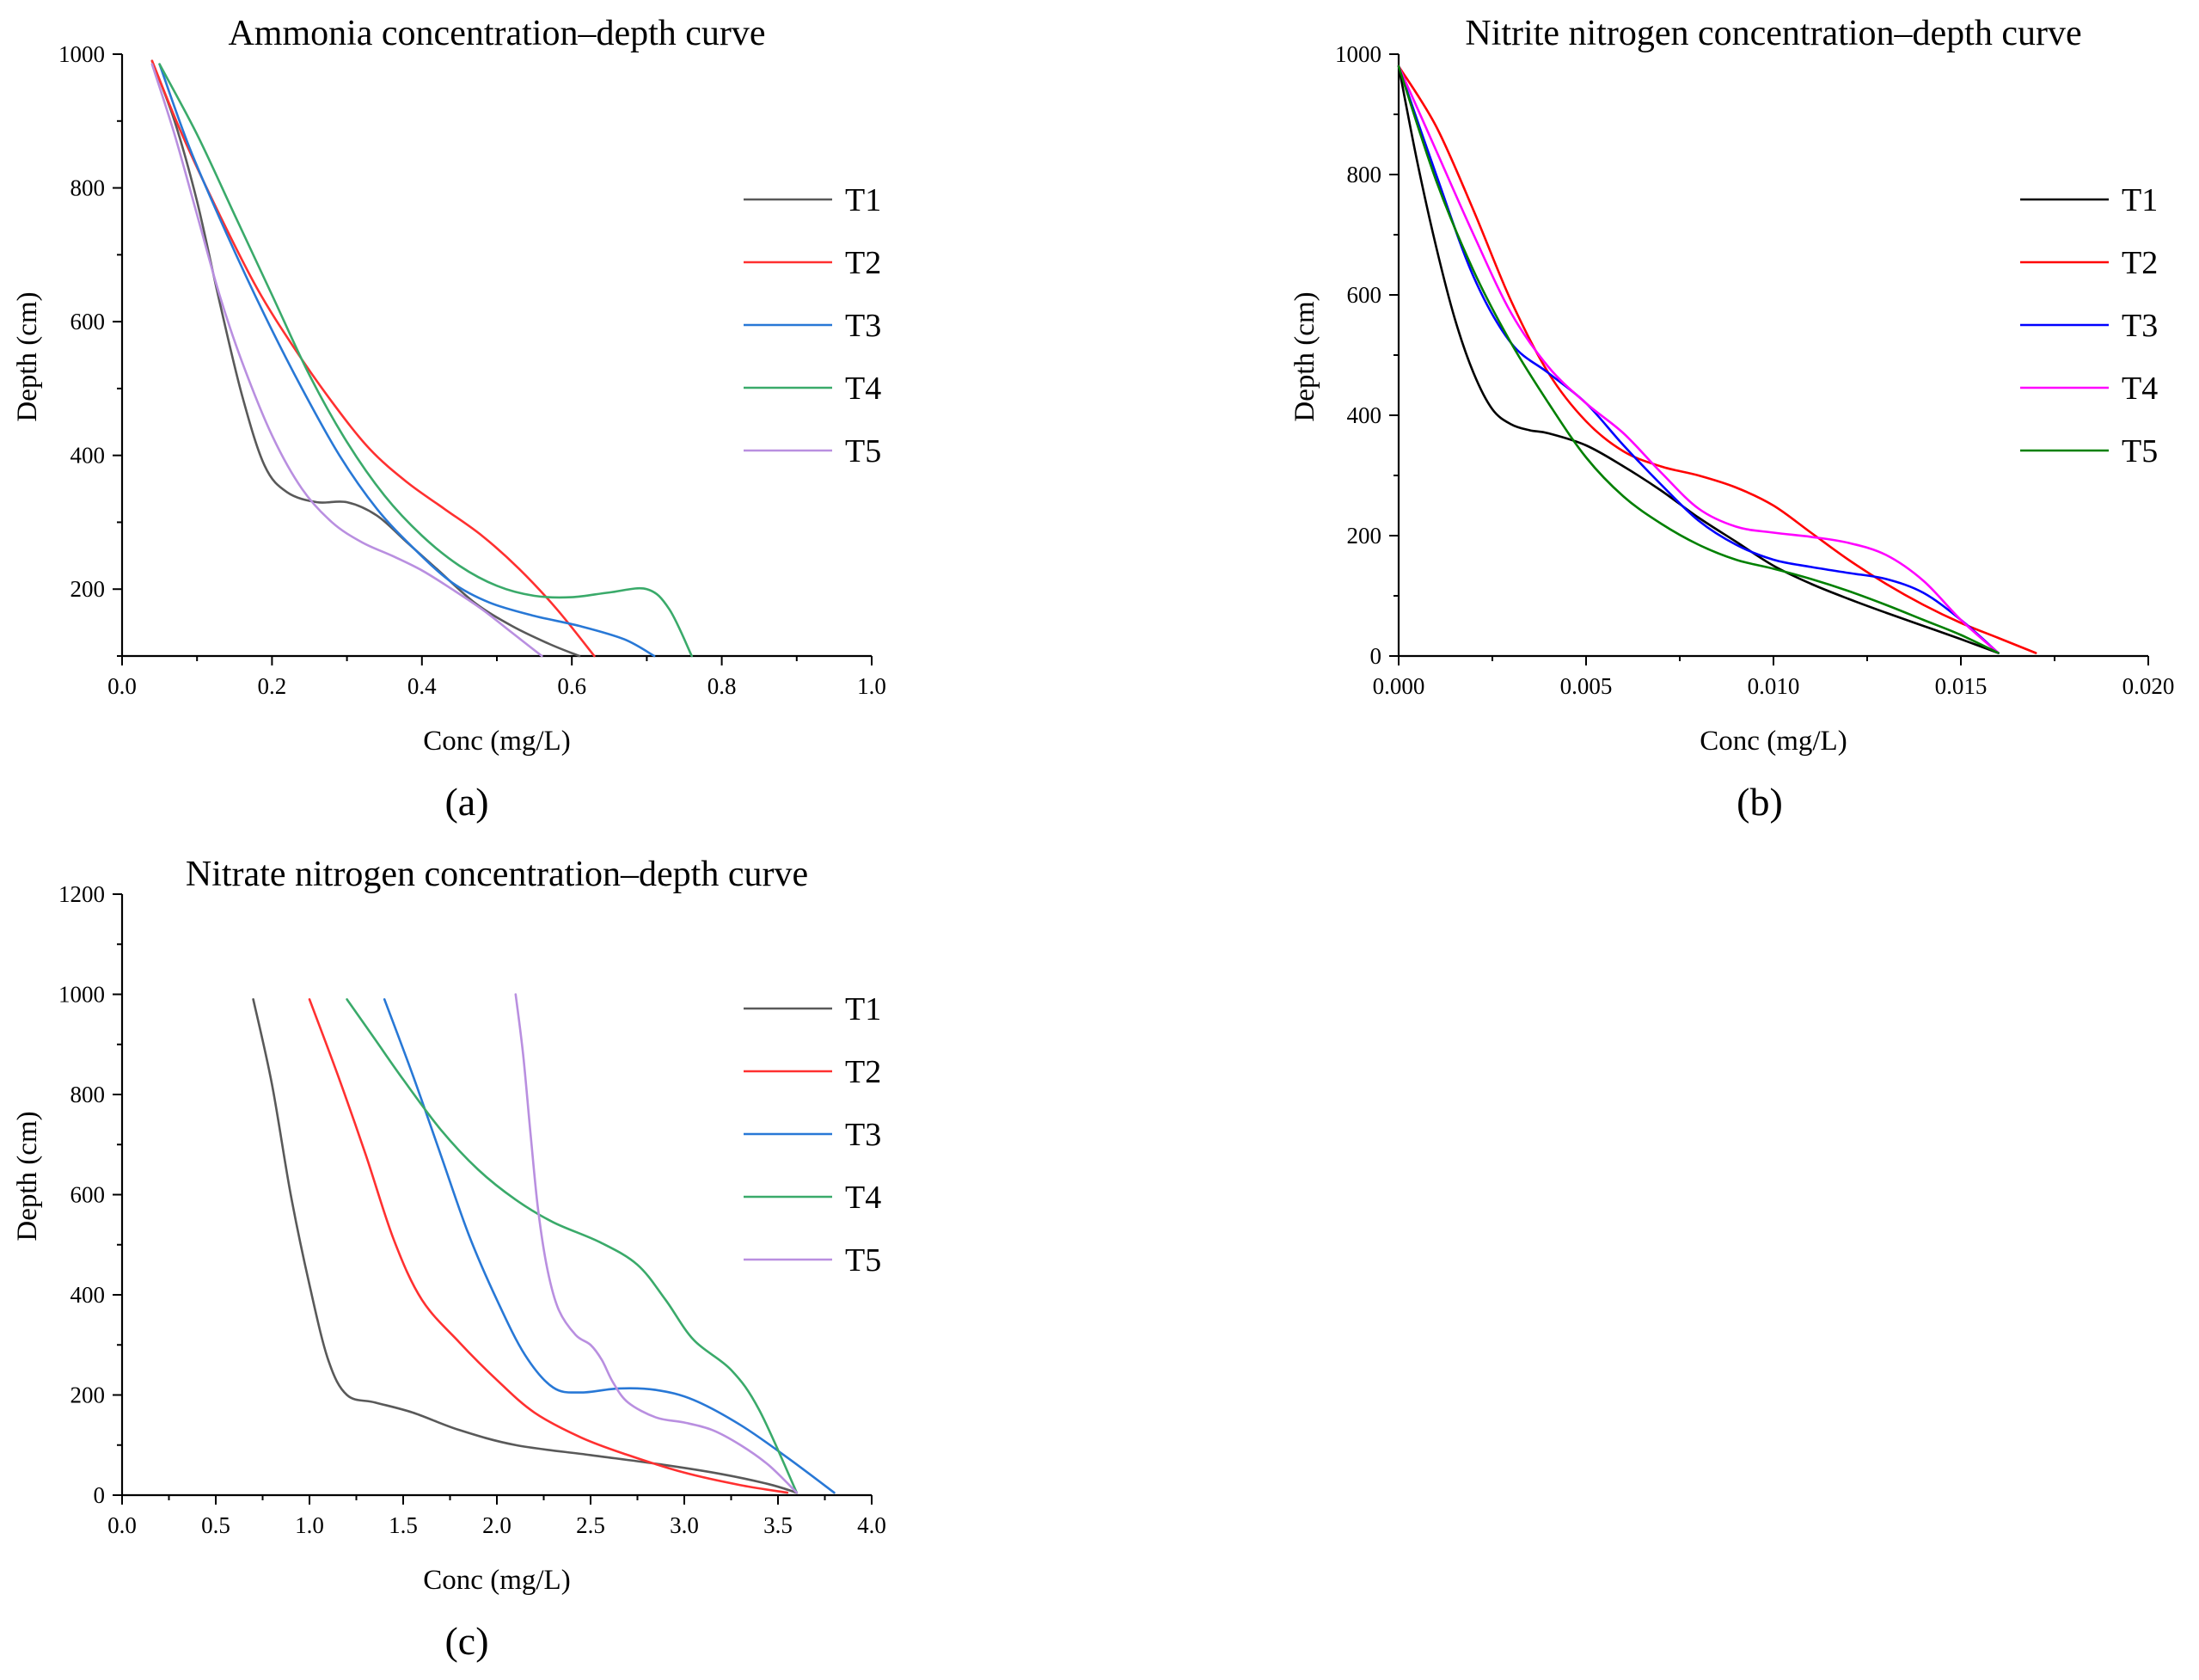 Image resolution: width=2199 pixels, height=1680 pixels. I want to click on panel-b-series, so click(1717, 359).